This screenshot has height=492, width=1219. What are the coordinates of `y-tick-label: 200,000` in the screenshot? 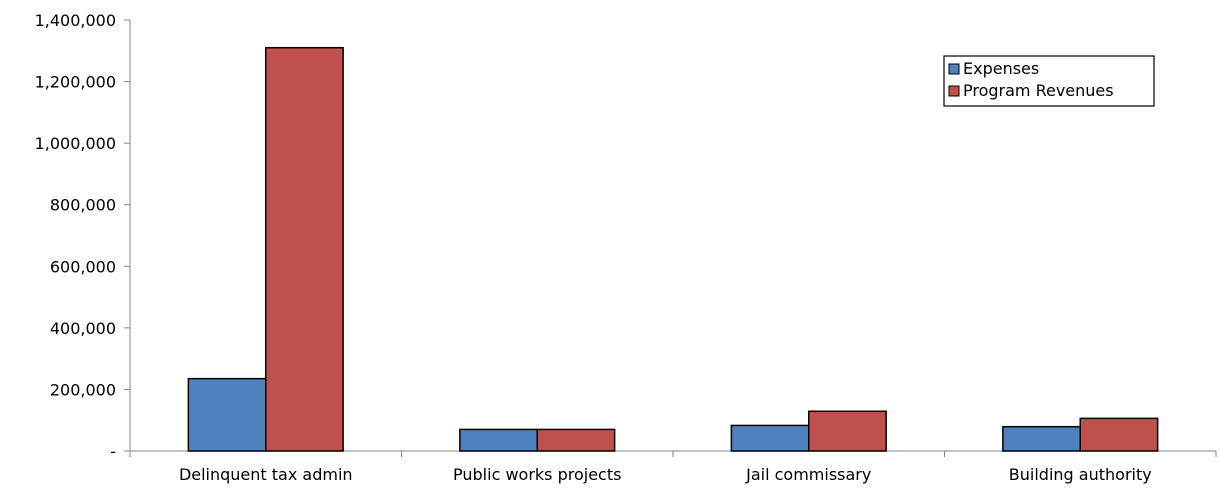 It's located at (83, 389).